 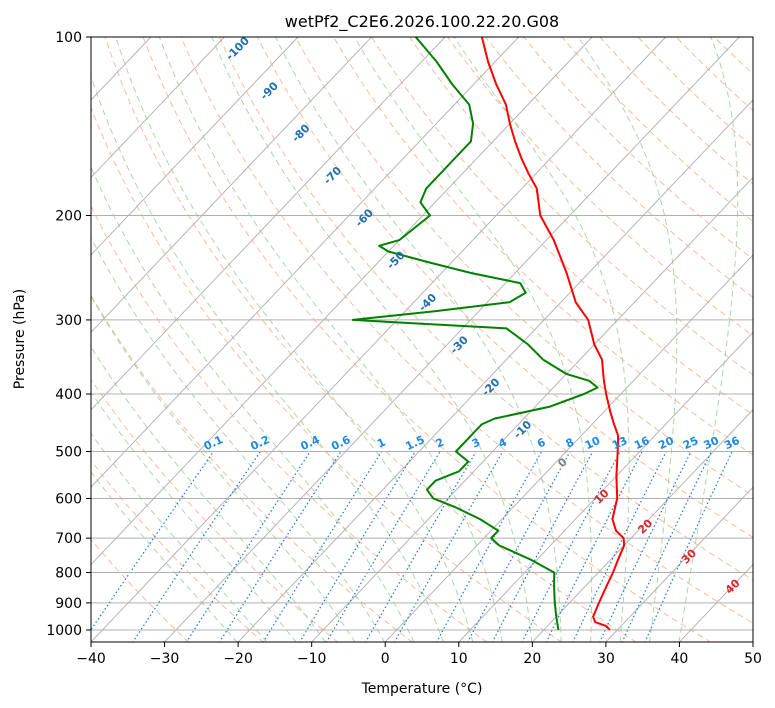 What do you see at coordinates (532, 659) in the screenshot?
I see `x-tick-label: 20` at bounding box center [532, 659].